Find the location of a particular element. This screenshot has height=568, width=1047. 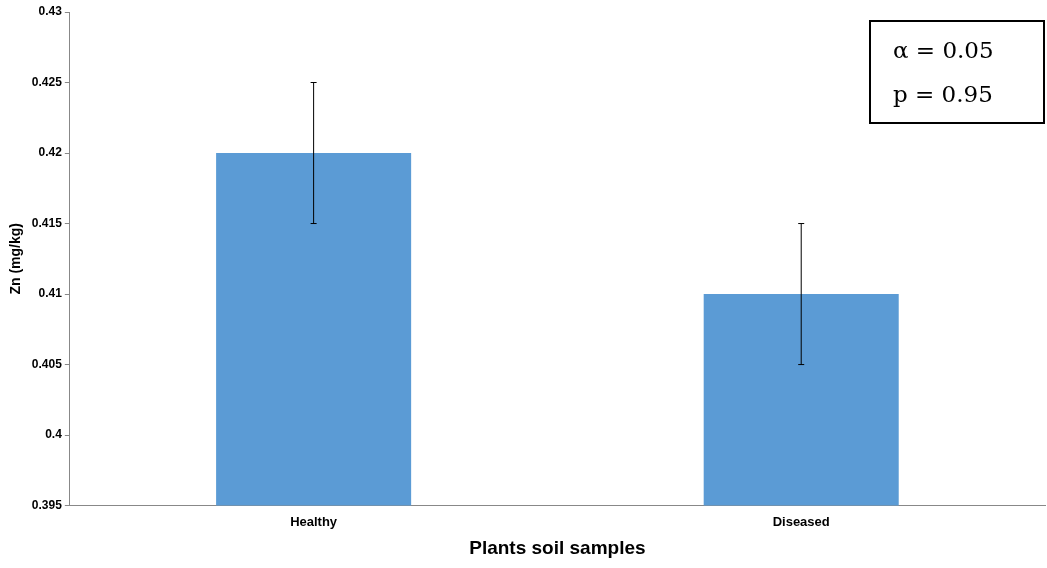

y-tick-label: 0.425 is located at coordinates (47, 81).